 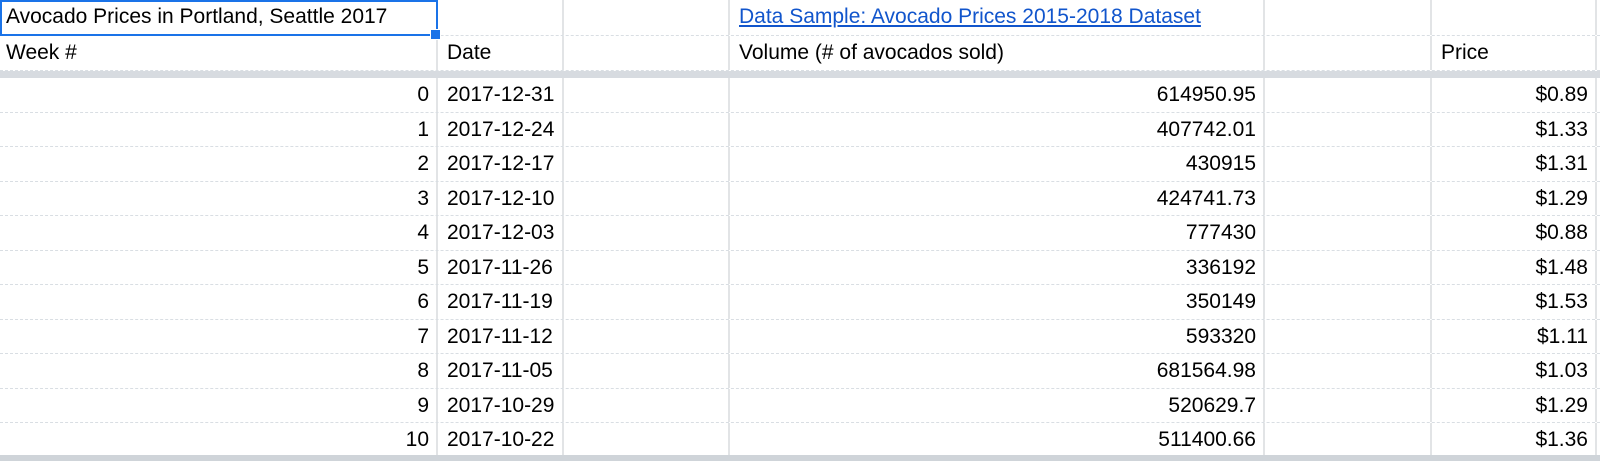 What do you see at coordinates (501, 336) in the screenshot?
I see `date-cell: 2017-11-12` at bounding box center [501, 336].